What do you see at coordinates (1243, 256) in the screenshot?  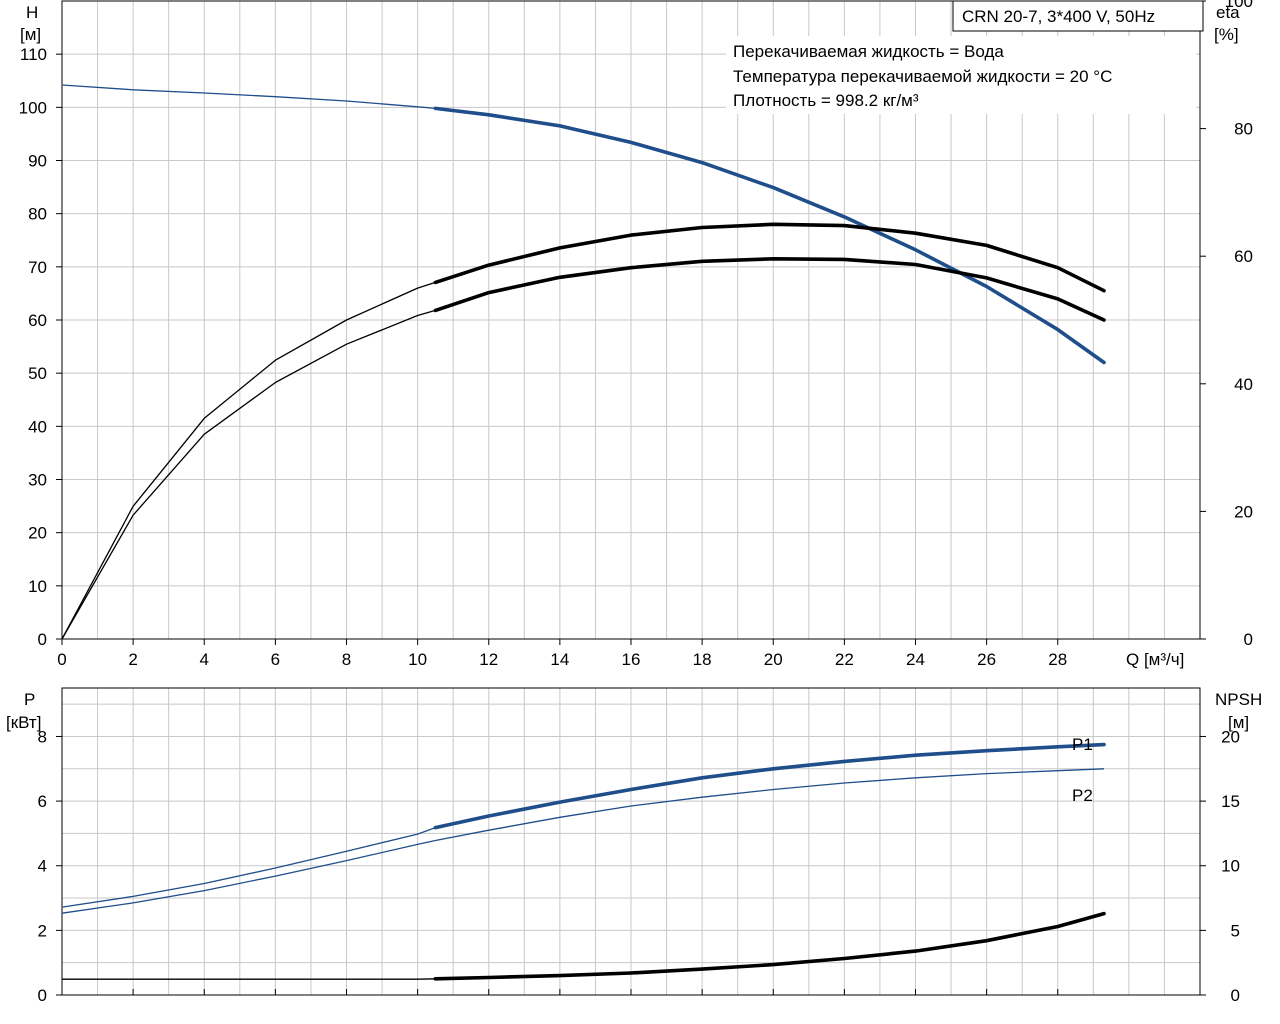 I see `y-right-tick-label: 60` at bounding box center [1243, 256].